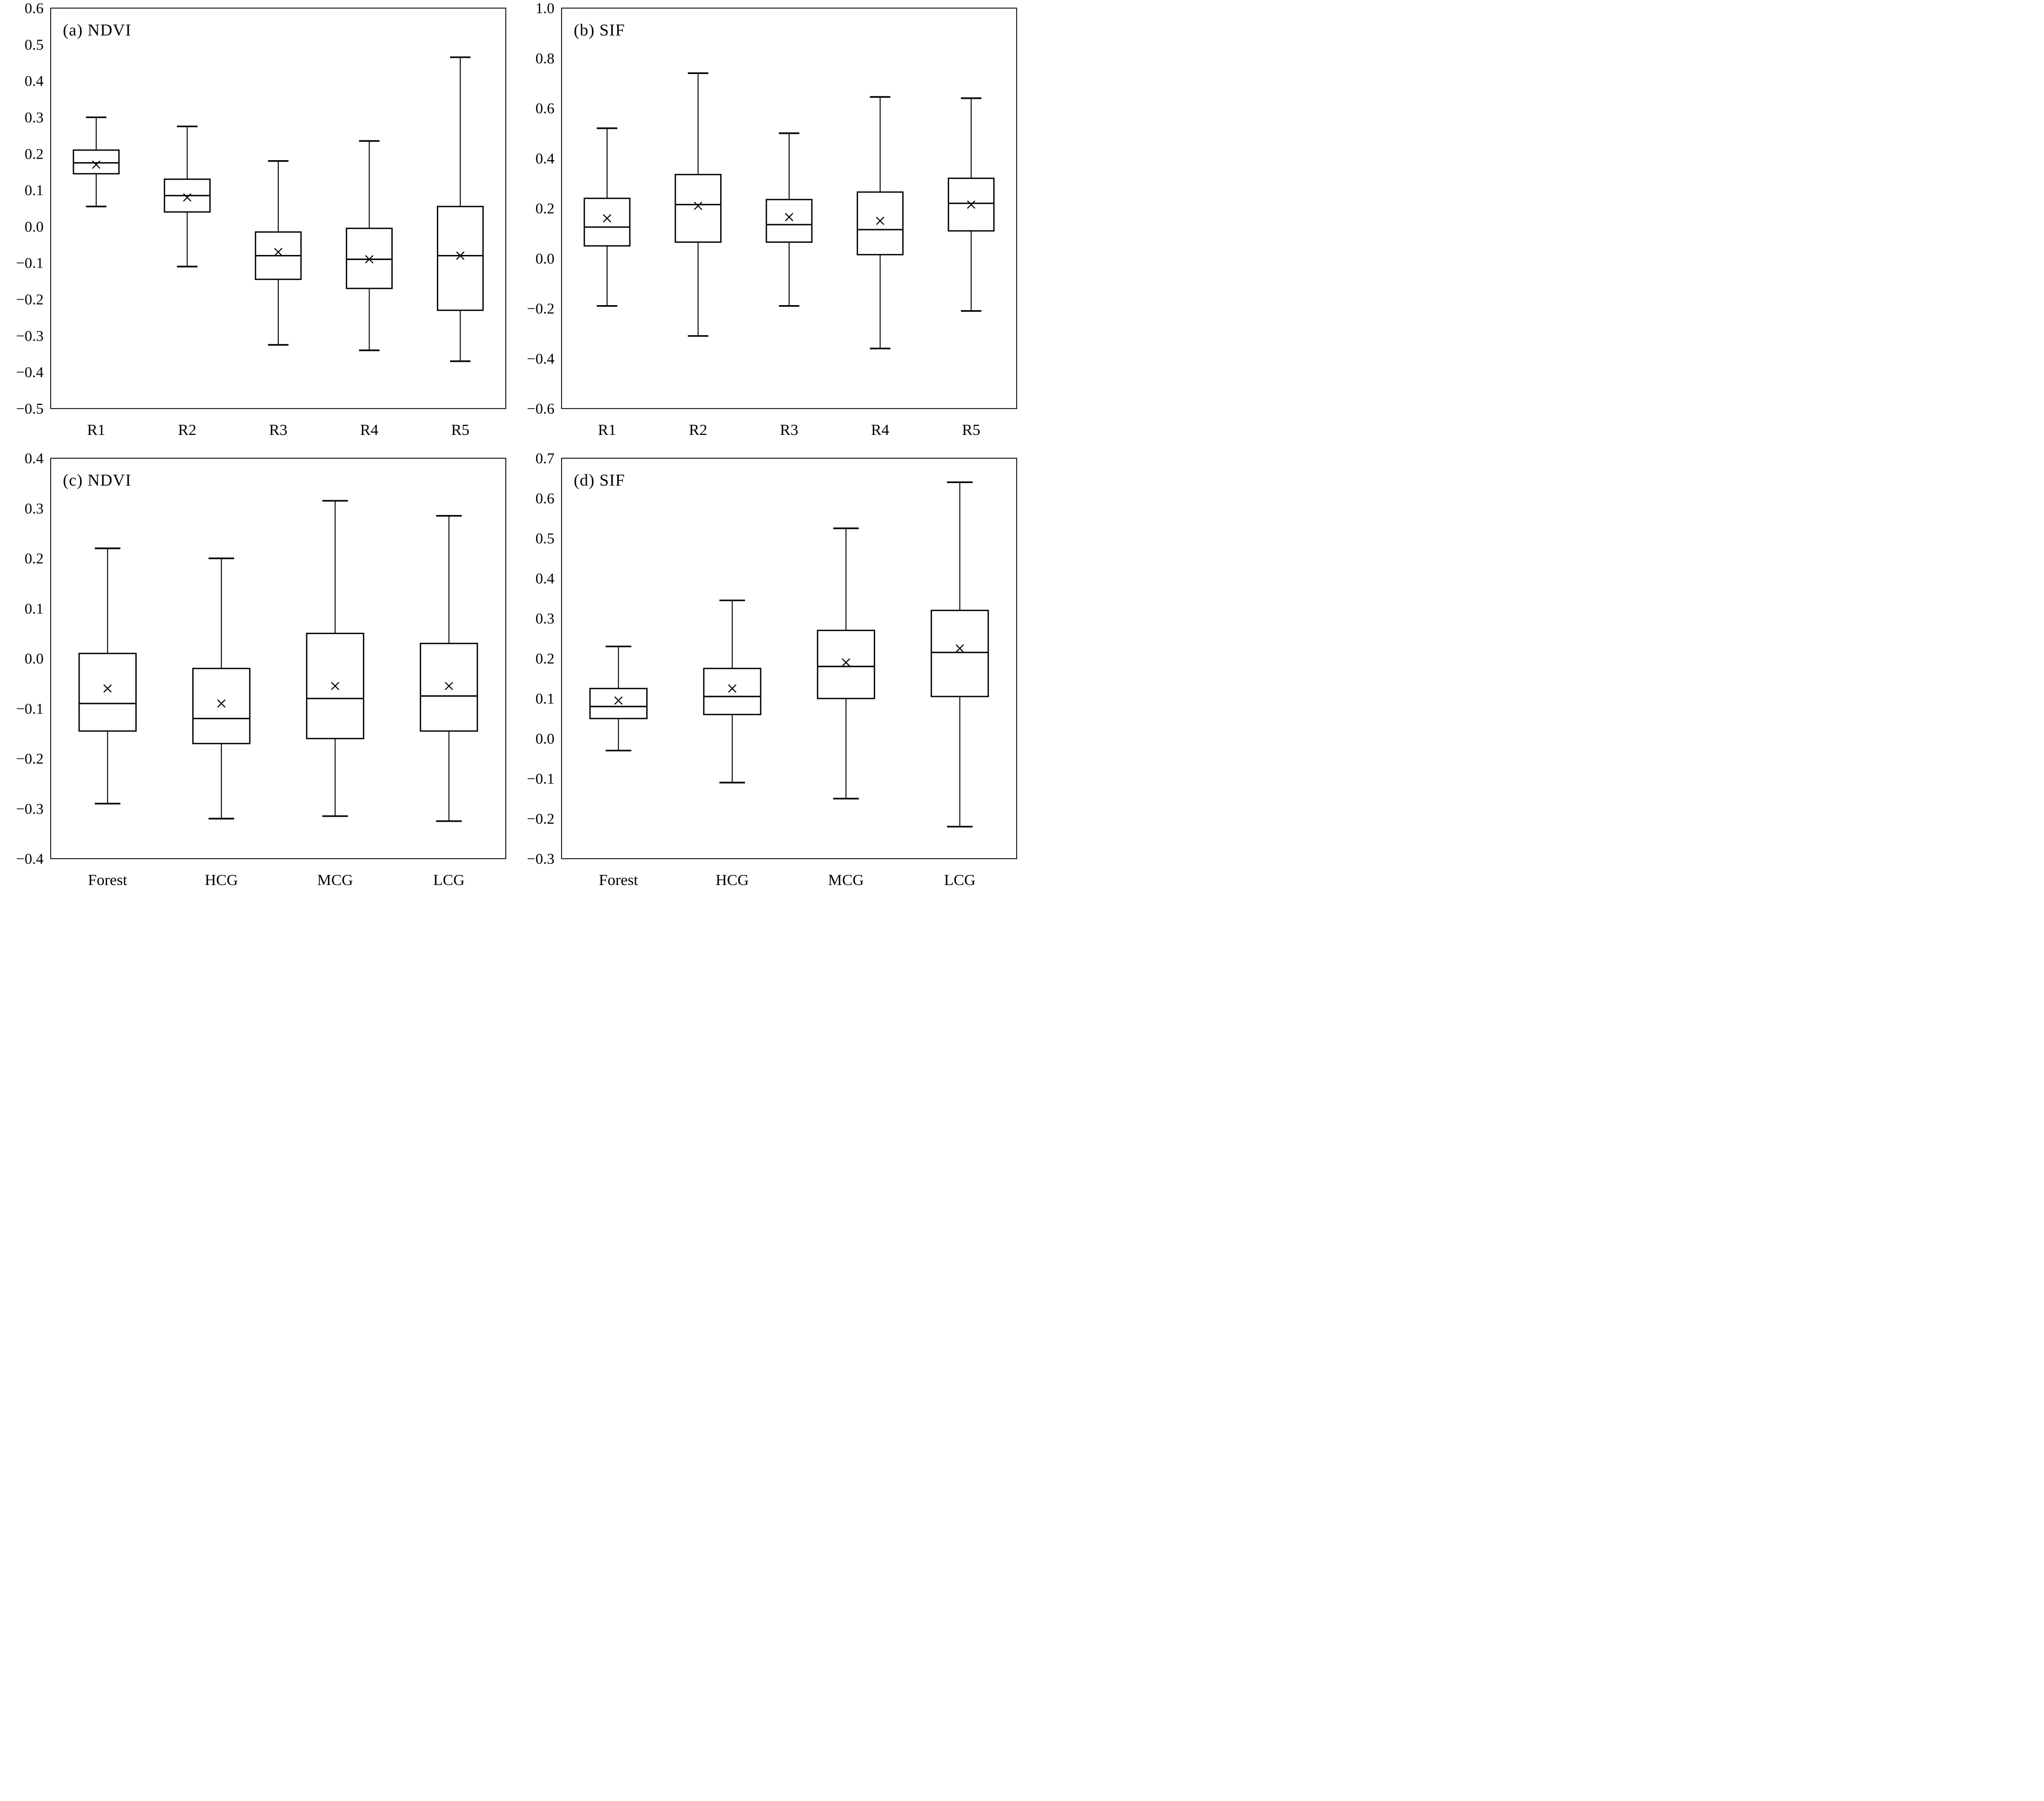 The width and height of the screenshot is (2044, 1801). Describe the element at coordinates (960, 880) in the screenshot. I see `x-category-label: LCG` at that location.